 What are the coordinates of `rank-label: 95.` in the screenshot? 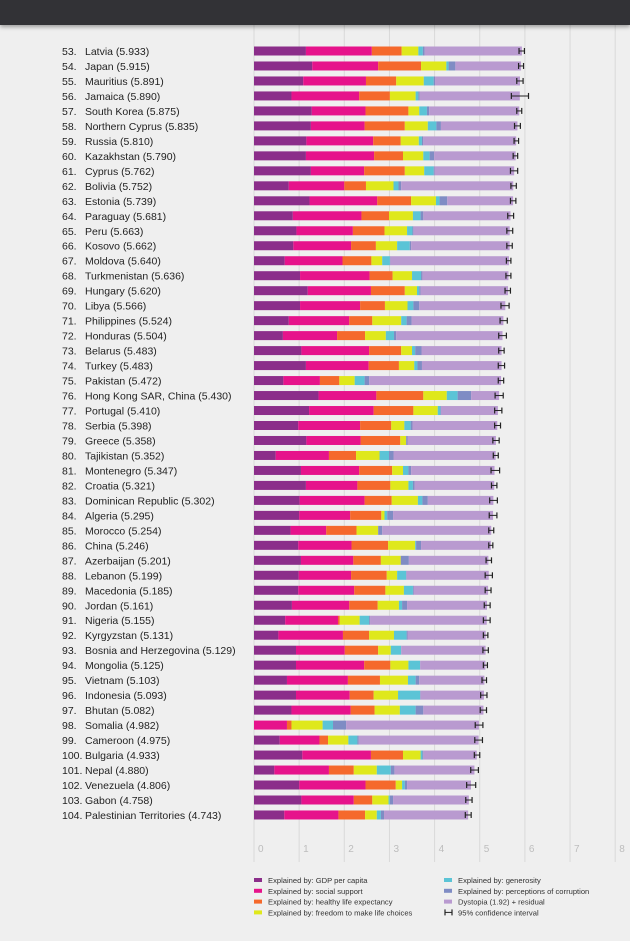 It's located at (69, 681).